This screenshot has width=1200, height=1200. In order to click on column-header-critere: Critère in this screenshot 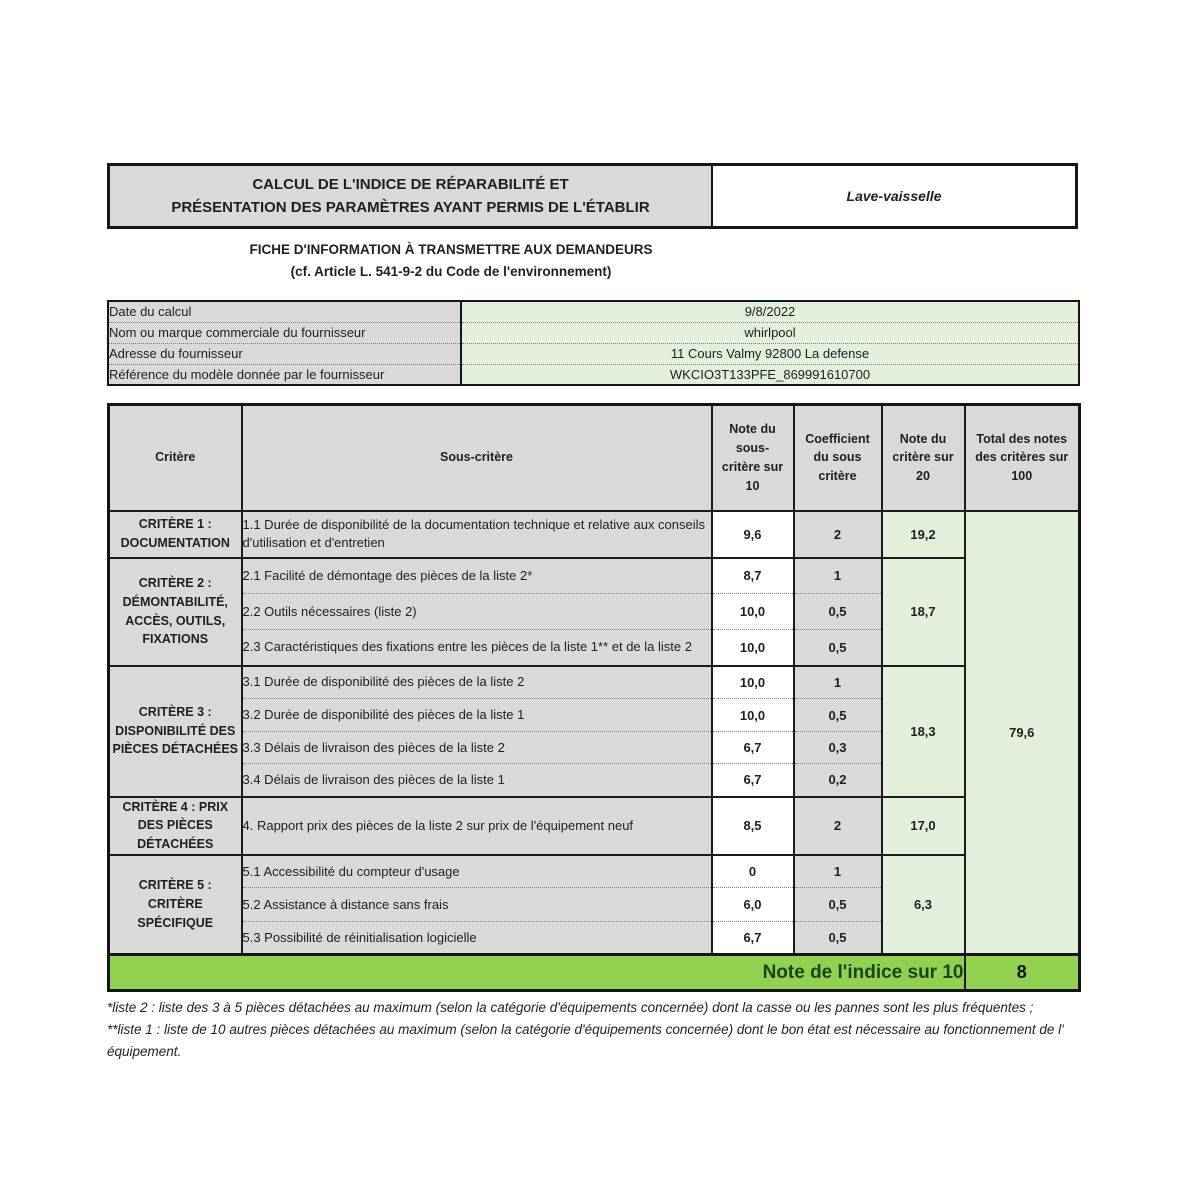, I will do `click(175, 457)`.